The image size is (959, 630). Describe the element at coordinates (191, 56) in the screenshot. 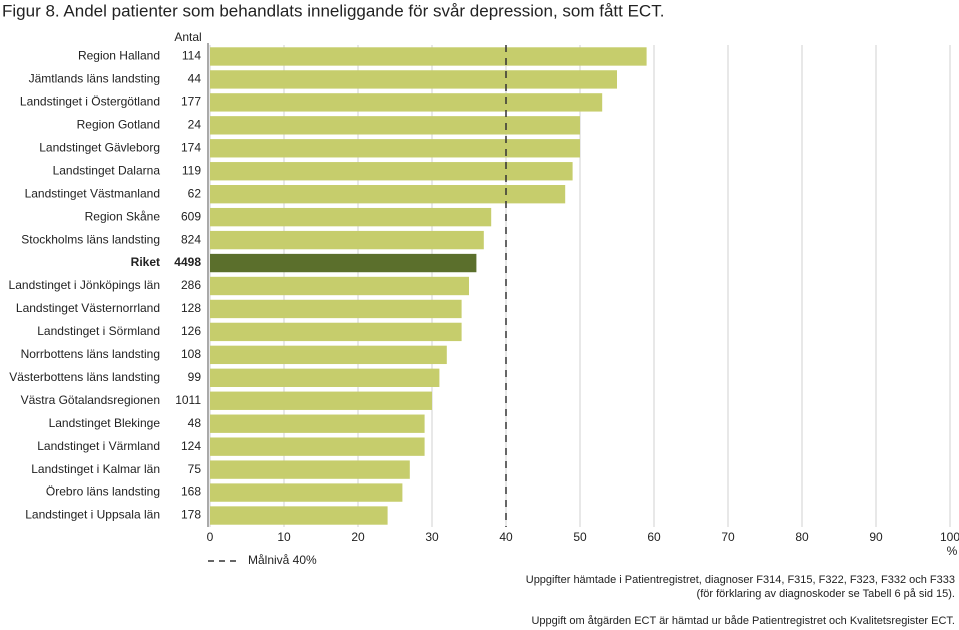

I see `count-label: 114` at that location.